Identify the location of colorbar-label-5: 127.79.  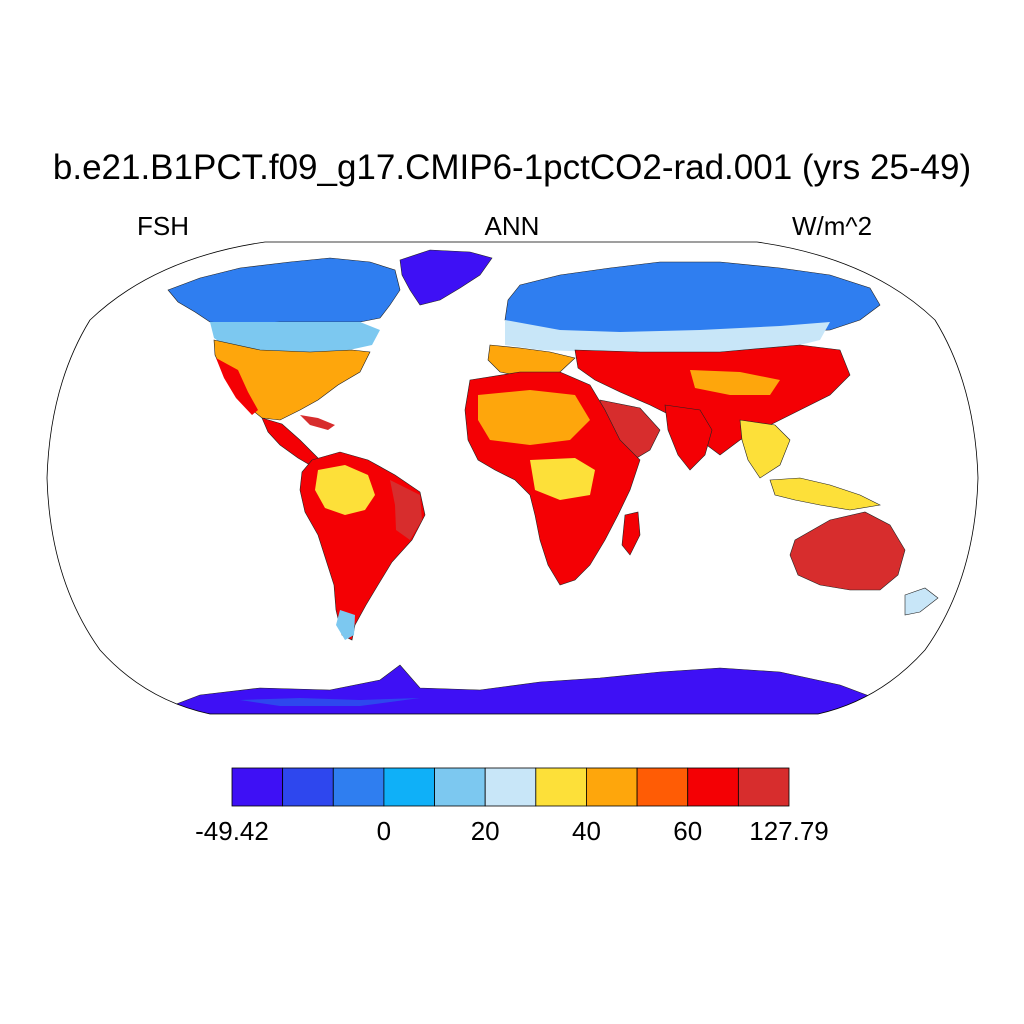
(789, 831).